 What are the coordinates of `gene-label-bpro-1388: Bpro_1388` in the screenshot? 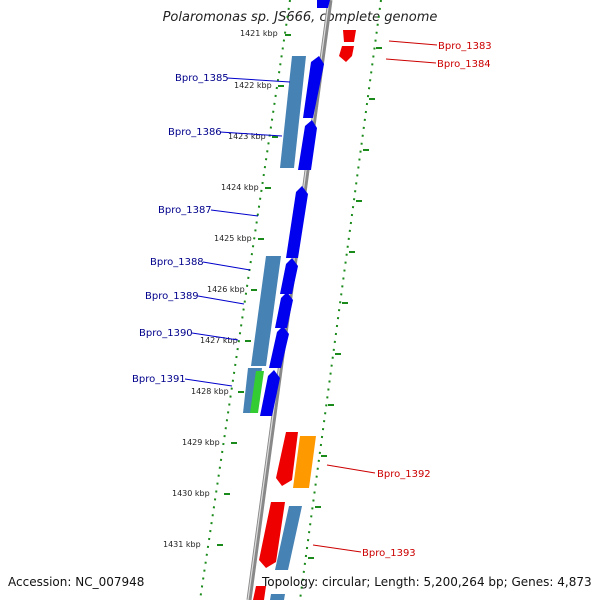 It's located at (177, 262).